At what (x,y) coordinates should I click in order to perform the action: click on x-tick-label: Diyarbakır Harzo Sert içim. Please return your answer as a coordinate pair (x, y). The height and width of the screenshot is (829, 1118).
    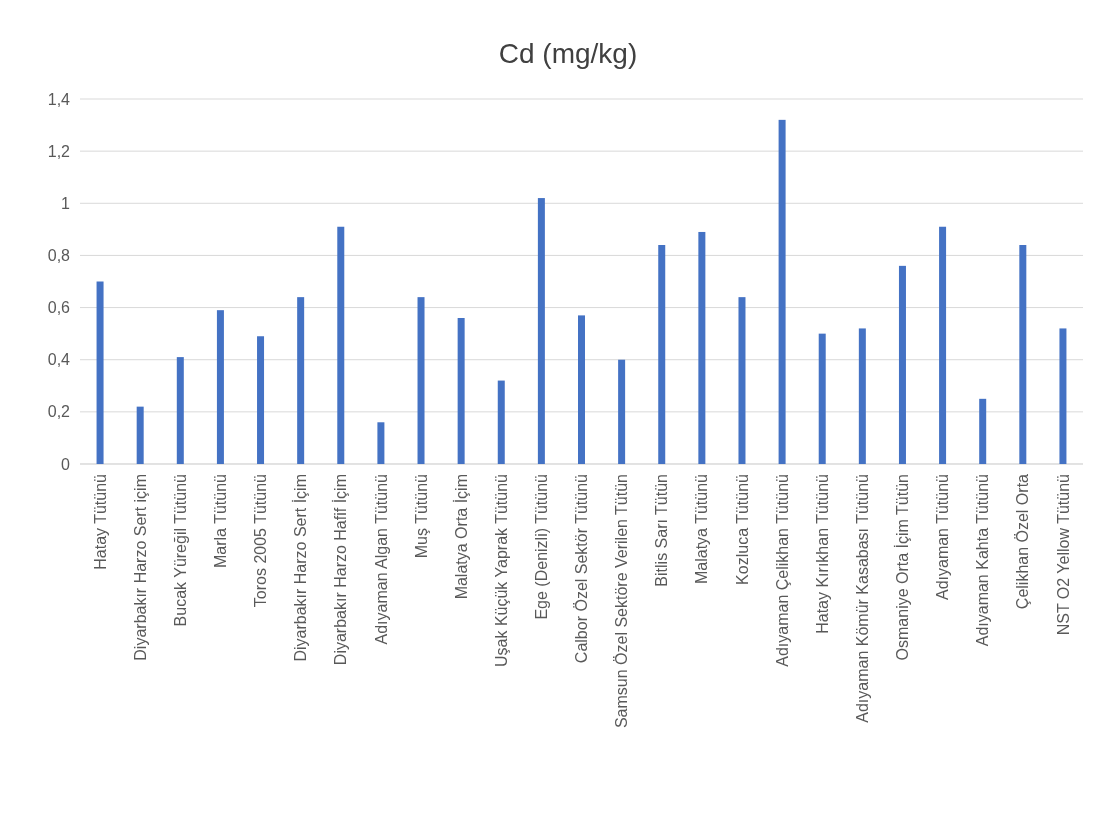
    Looking at the image, I should click on (140, 567).